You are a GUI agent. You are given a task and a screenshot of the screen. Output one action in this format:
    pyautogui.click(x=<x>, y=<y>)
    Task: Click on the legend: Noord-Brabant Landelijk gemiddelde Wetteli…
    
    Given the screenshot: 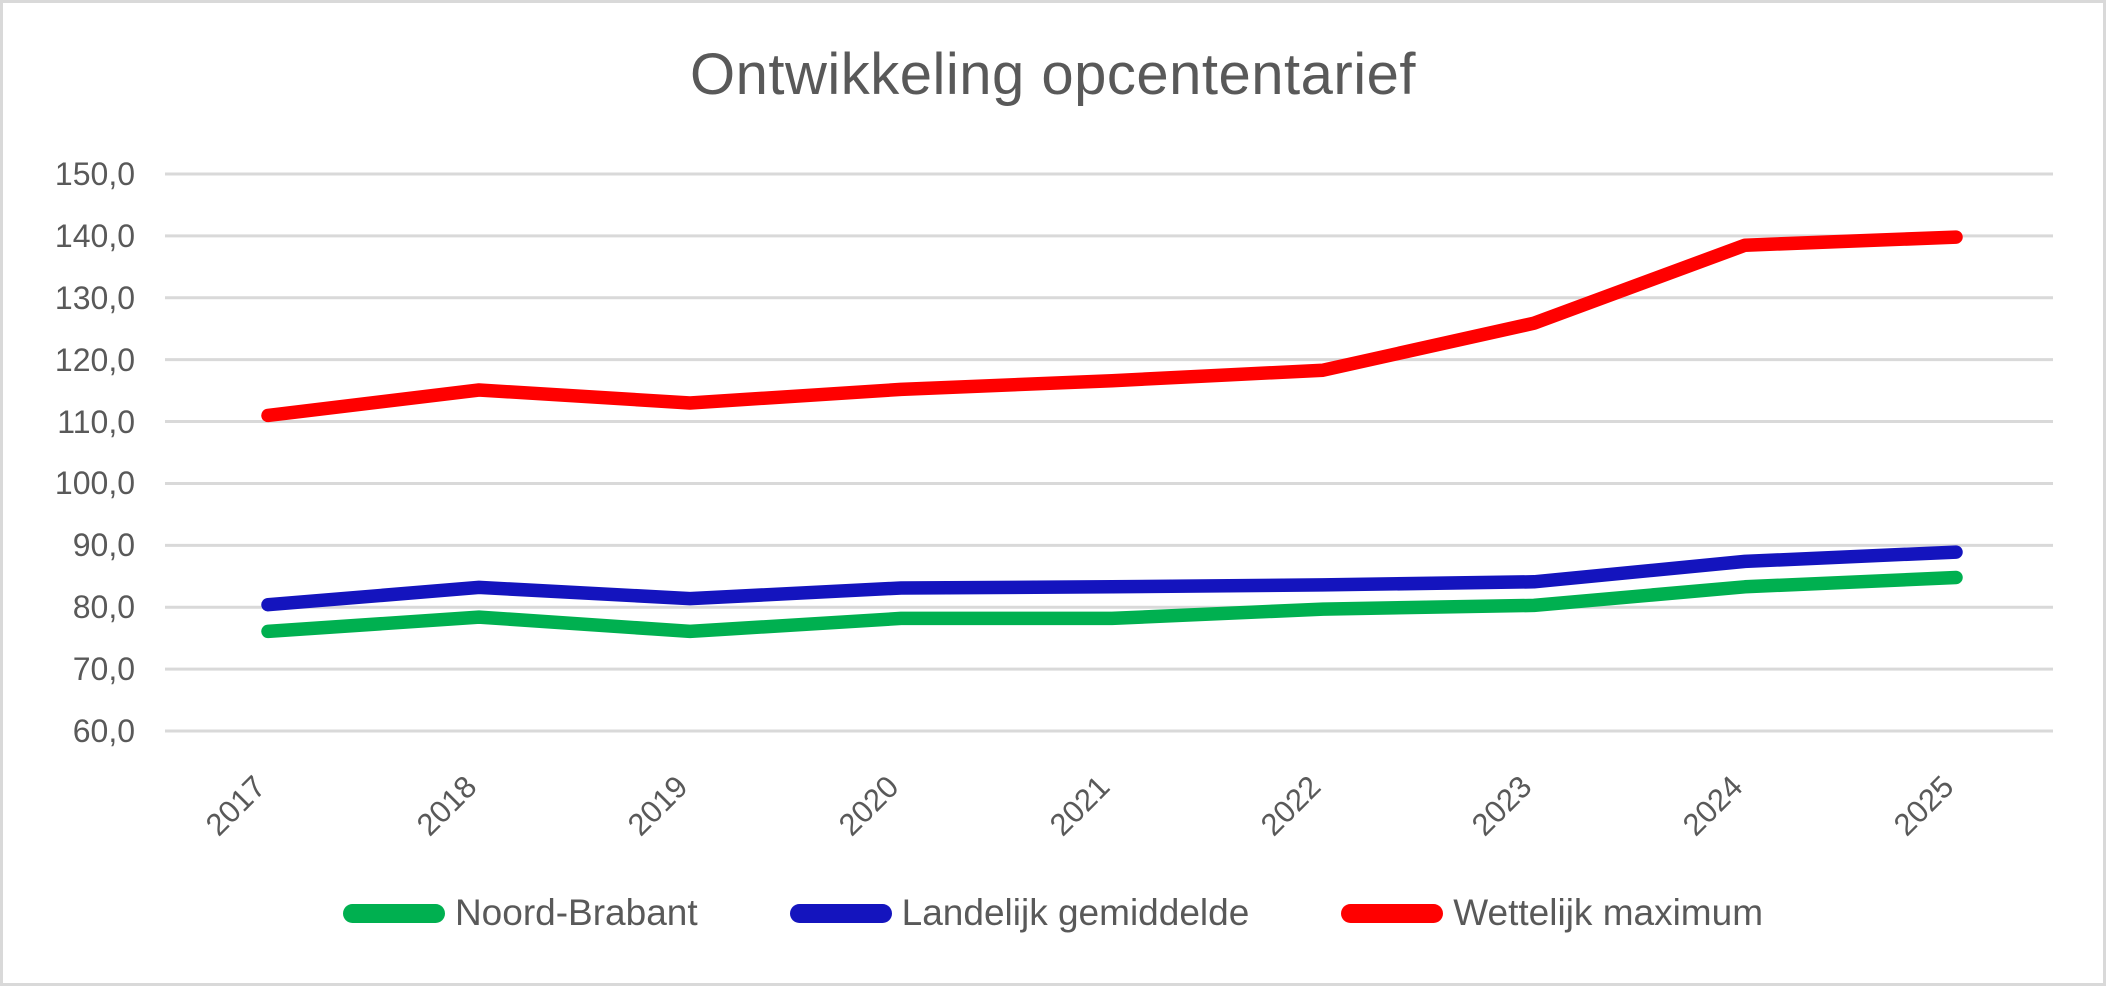 What is the action you would take?
    pyautogui.click(x=1053, y=913)
    